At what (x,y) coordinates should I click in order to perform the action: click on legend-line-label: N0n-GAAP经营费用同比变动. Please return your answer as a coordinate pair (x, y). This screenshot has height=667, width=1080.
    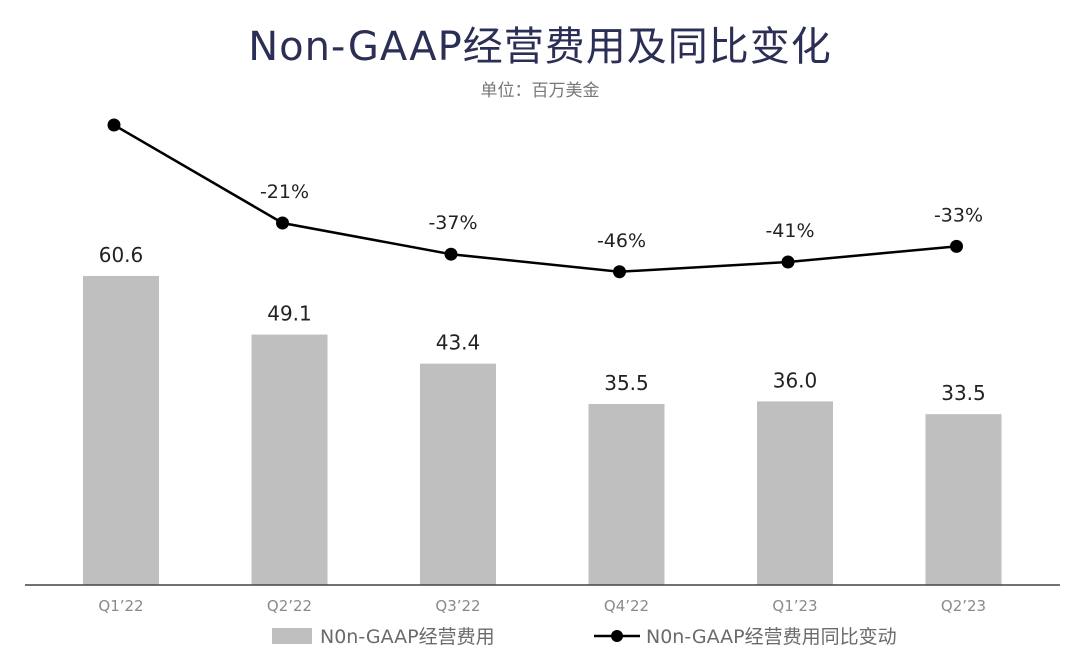
    Looking at the image, I should click on (771, 637).